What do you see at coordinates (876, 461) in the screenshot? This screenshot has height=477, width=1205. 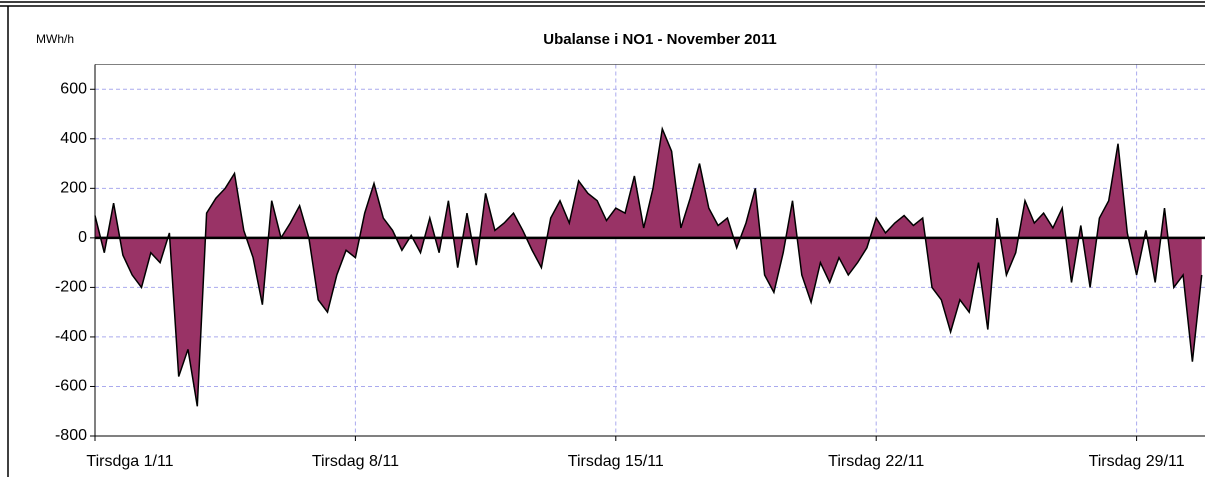 I see `x-tick-label: Tirsdag 22/11` at bounding box center [876, 461].